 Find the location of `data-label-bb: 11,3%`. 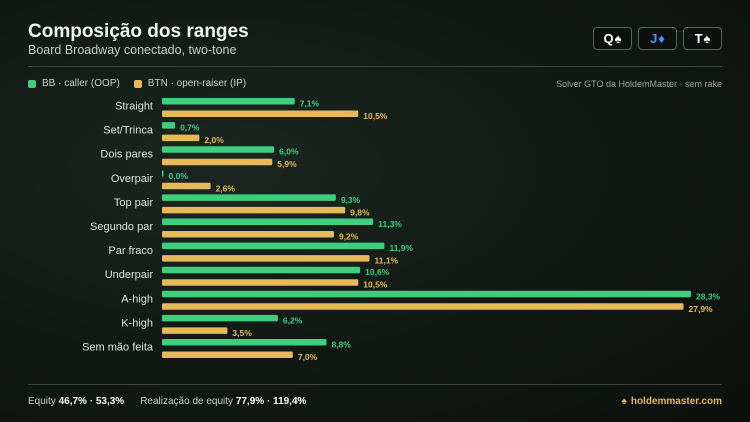

data-label-bb: 11,3% is located at coordinates (390, 224).